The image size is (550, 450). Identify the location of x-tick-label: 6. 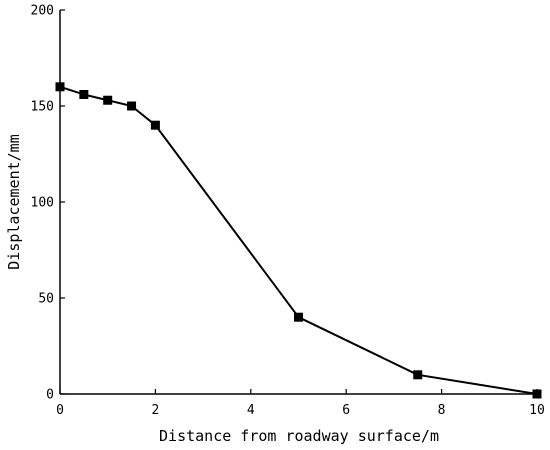
(346, 410).